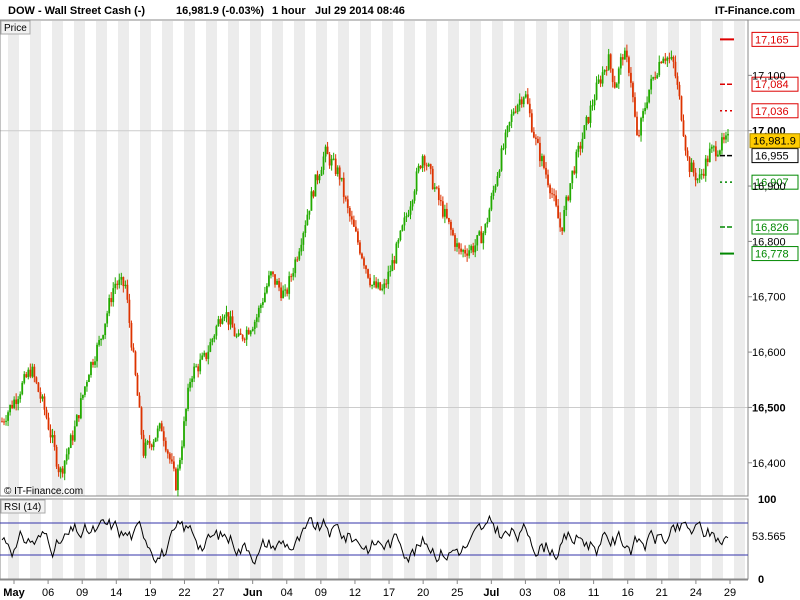 The width and height of the screenshot is (800, 600). Describe the element at coordinates (389, 593) in the screenshot. I see `x-tick-label: 17` at that location.